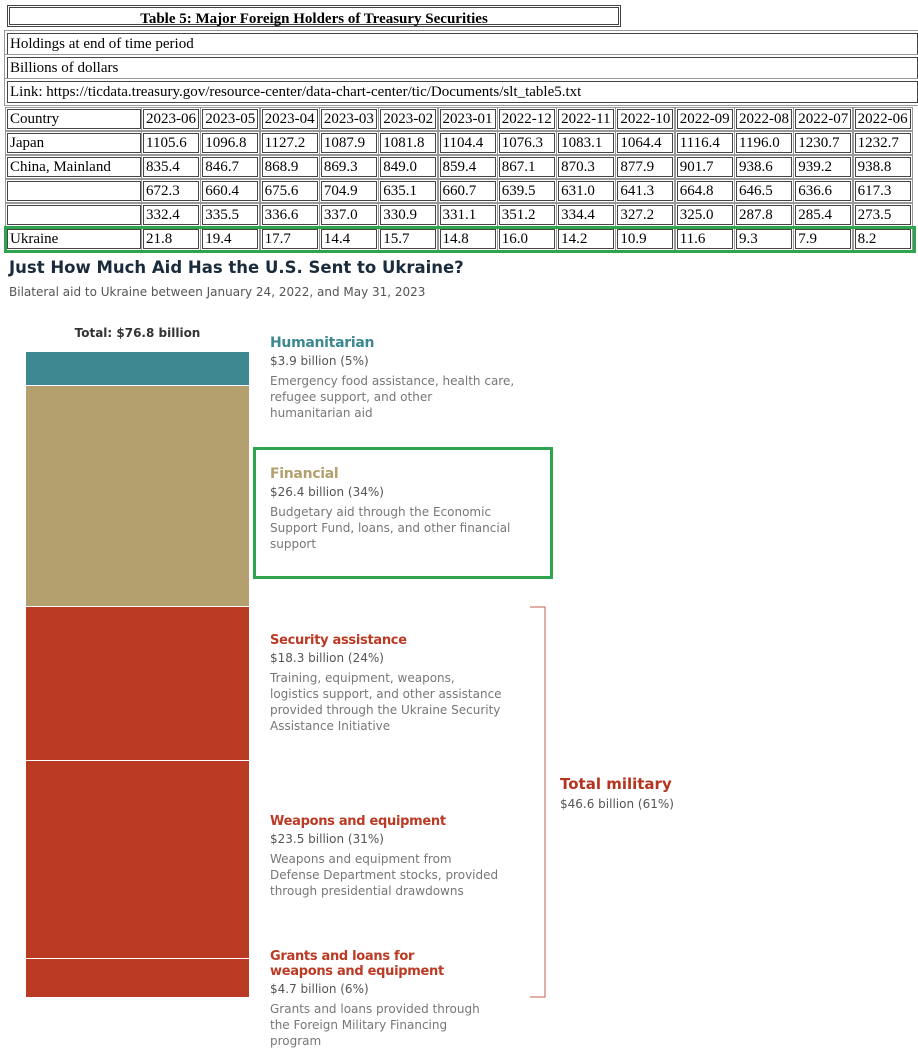  Describe the element at coordinates (882, 143) in the screenshot. I see `table-cell: 1232.7` at that location.